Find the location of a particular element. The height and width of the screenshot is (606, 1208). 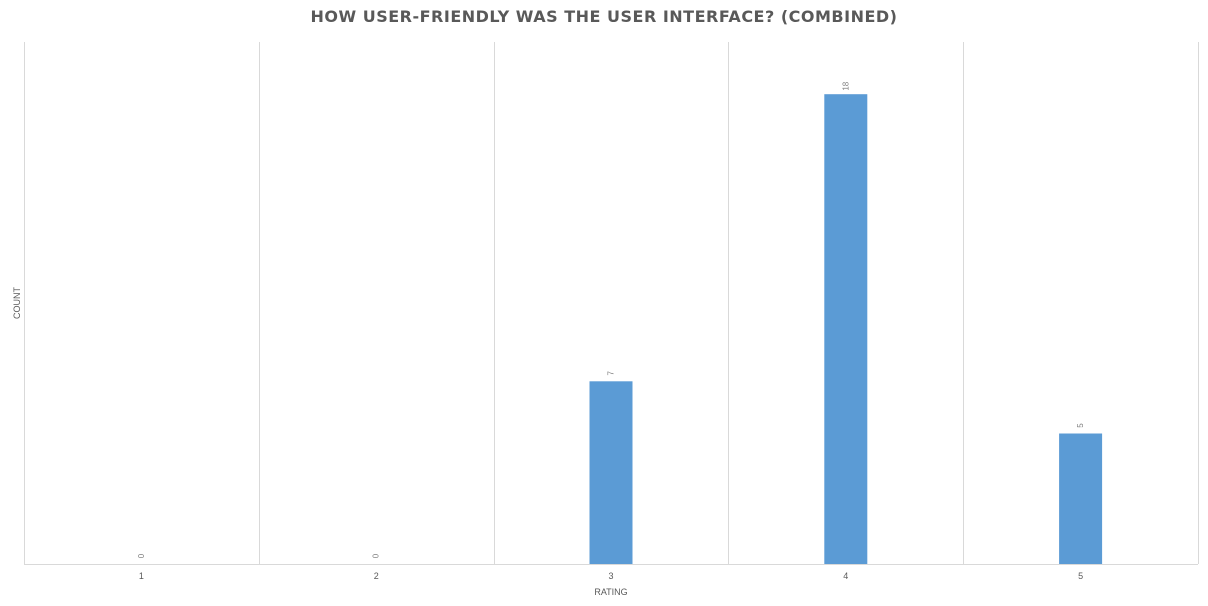

x-tick-label-3: 3 is located at coordinates (610, 576).